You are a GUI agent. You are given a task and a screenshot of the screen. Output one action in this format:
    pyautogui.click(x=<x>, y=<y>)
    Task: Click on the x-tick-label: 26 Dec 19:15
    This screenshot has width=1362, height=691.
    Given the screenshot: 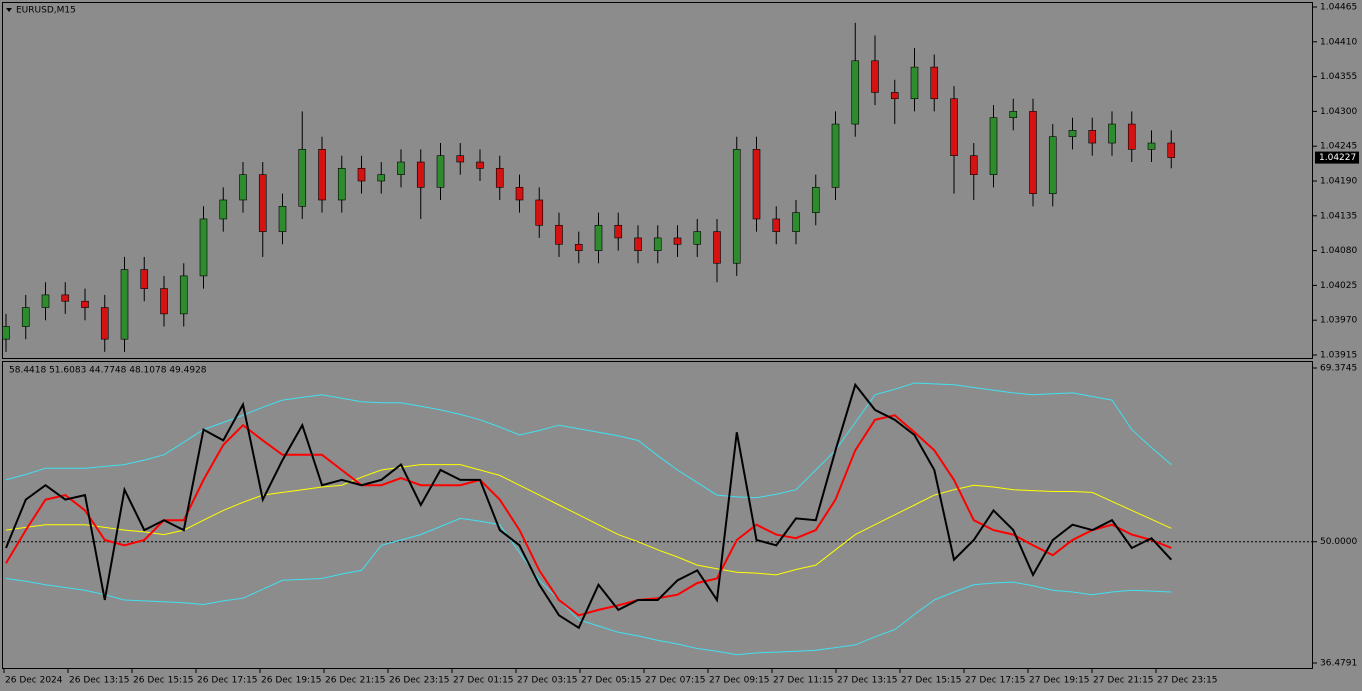 What is the action you would take?
    pyautogui.click(x=291, y=681)
    